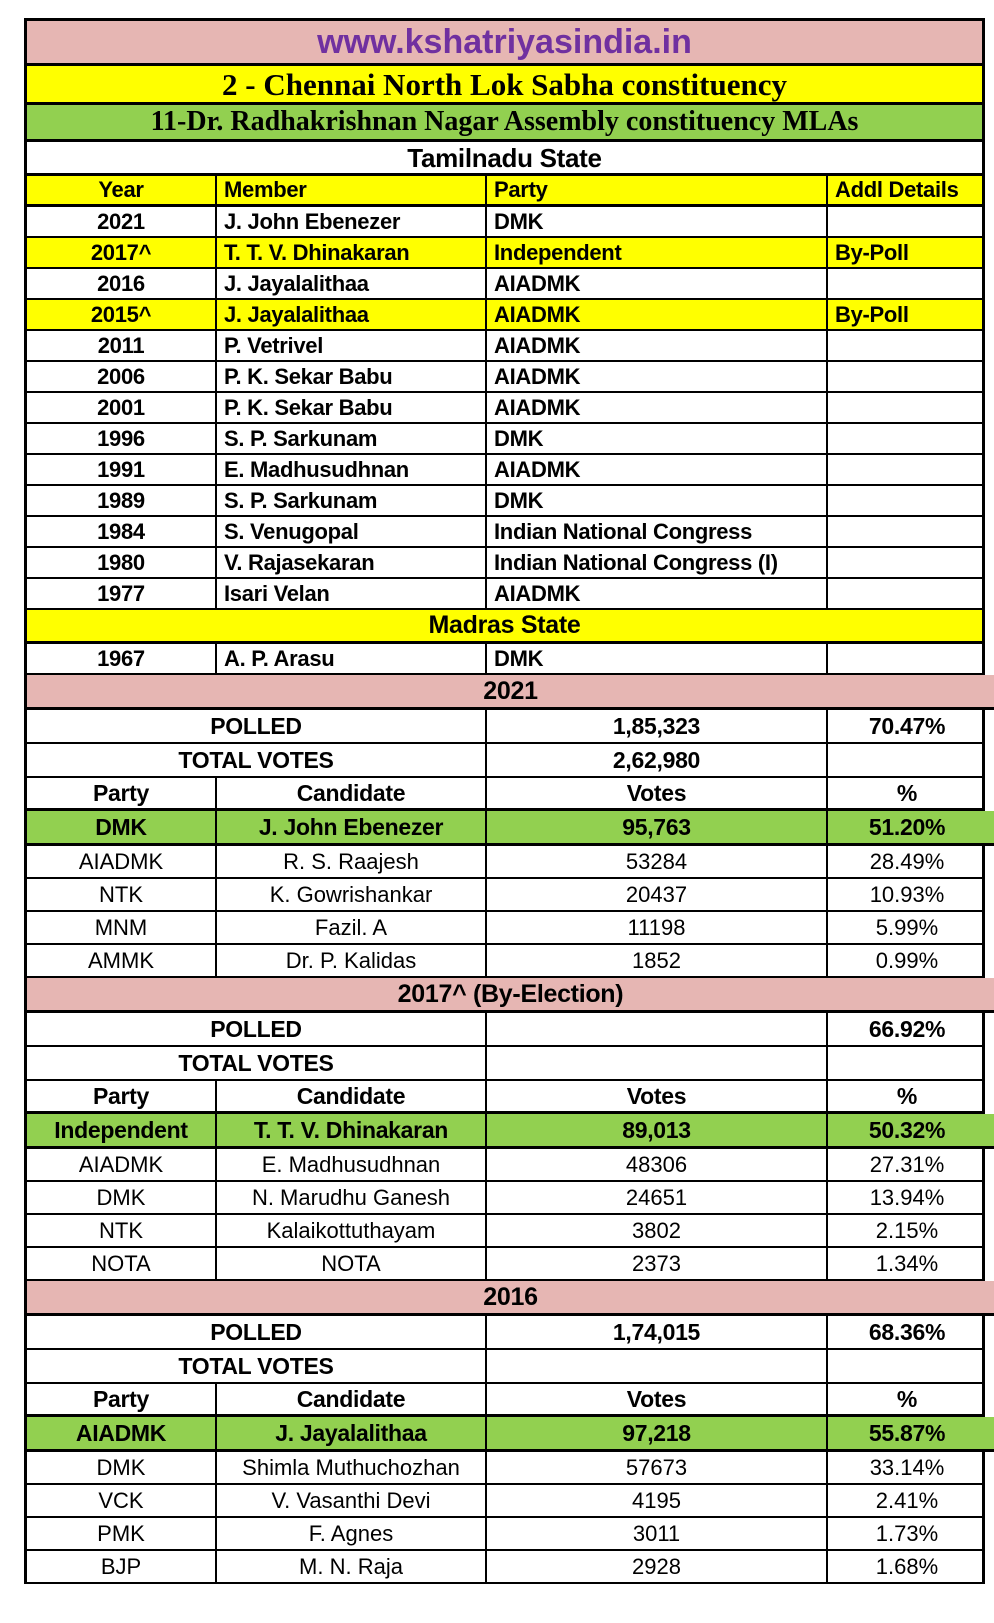  I want to click on madras-table-body: 1967 A. P. Arasu DMK, so click(509, 659).